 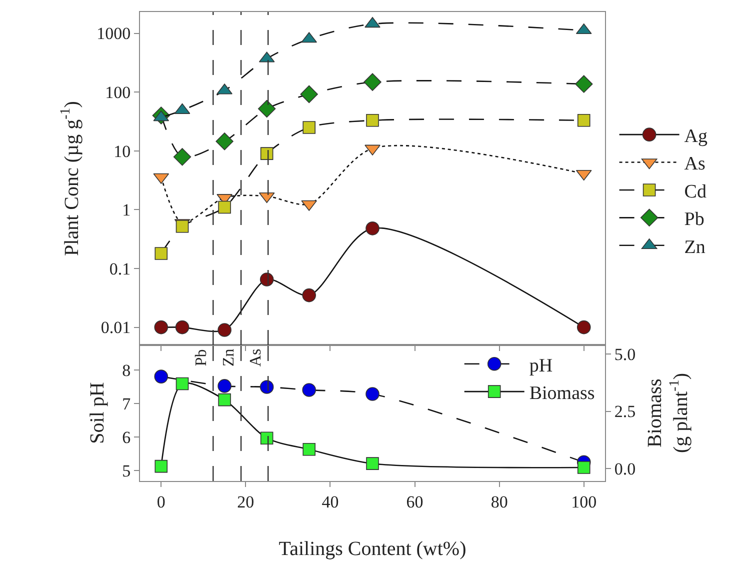 What do you see at coordinates (499, 502) in the screenshot?
I see `x-tick-label: 80` at bounding box center [499, 502].